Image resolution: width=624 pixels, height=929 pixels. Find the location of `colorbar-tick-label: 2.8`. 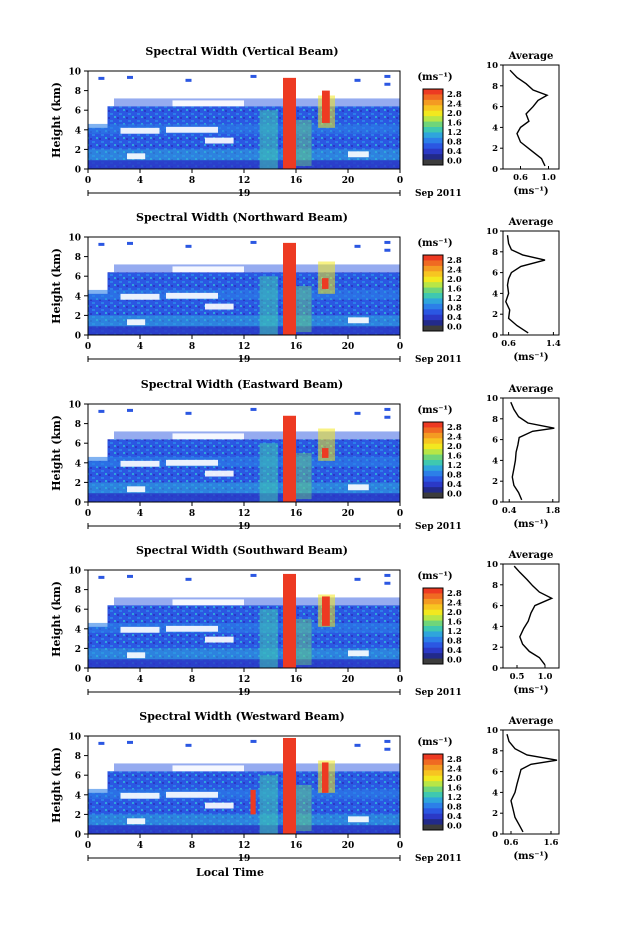

colorbar-tick-label: 2.8 is located at coordinates (454, 428).